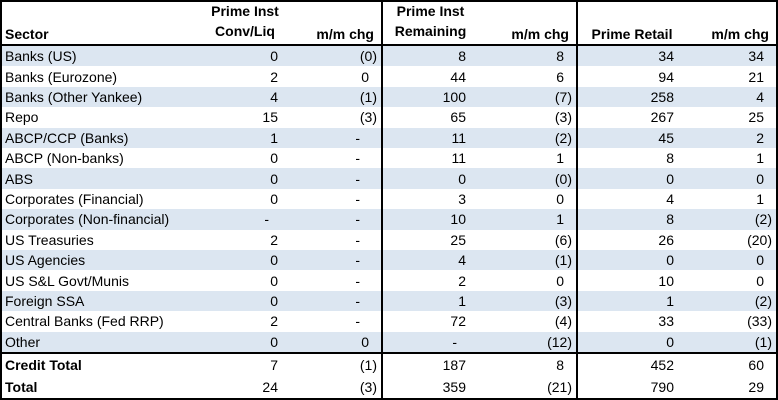 The image size is (778, 400). I want to click on cell-sector: Central Banks (Fed RRP), so click(84, 321).